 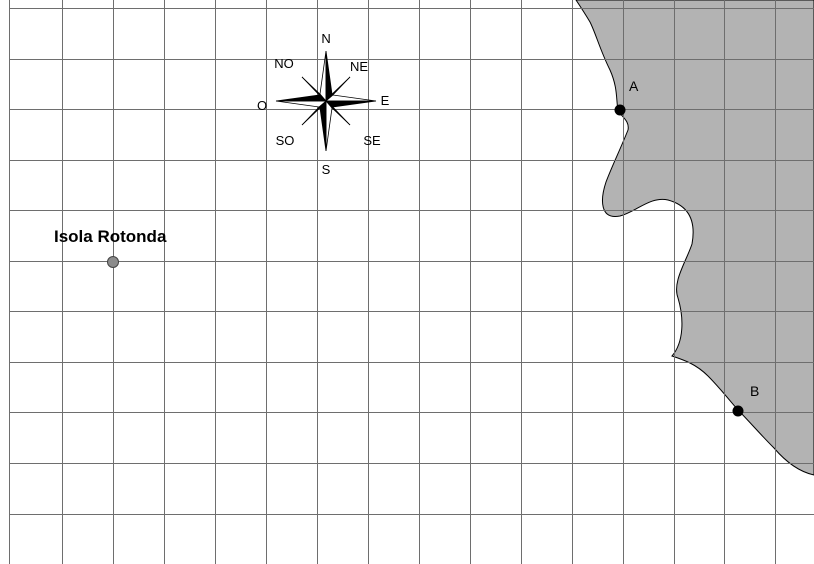 What do you see at coordinates (325, 38) in the screenshot?
I see `compass-label-north: N` at bounding box center [325, 38].